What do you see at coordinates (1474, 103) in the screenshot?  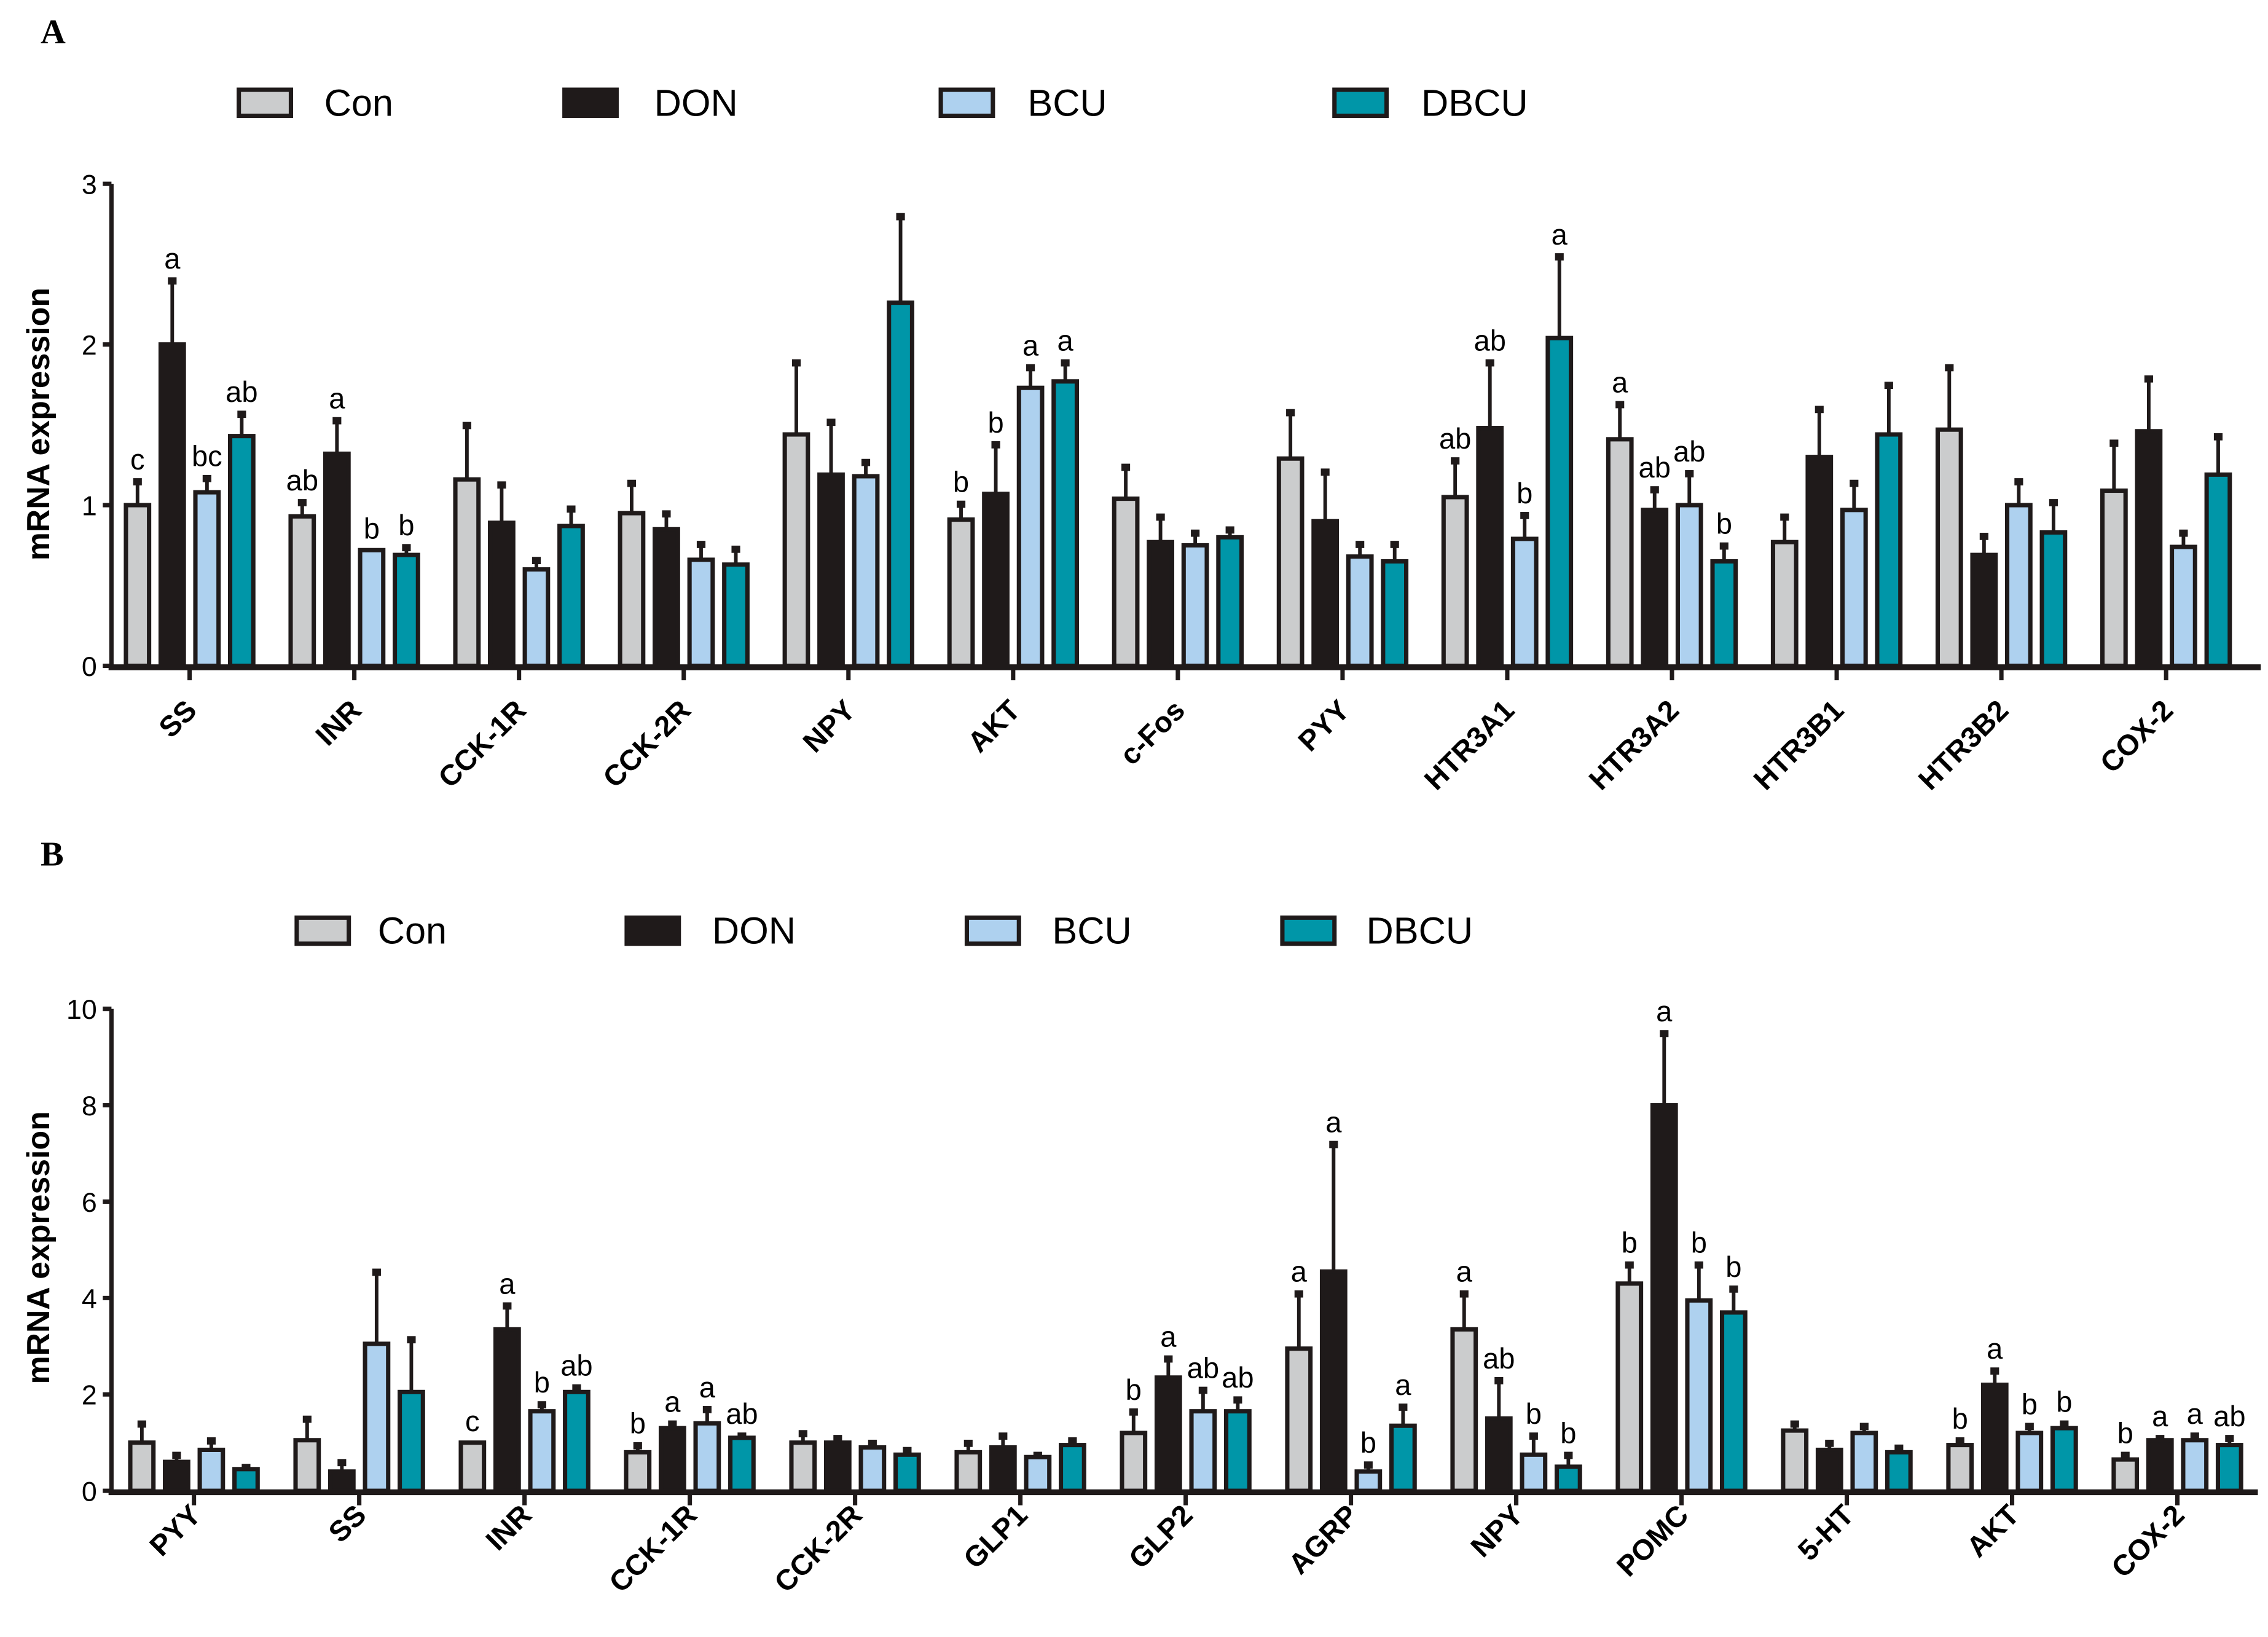 I see `legend-label-dbcu: DBCU` at bounding box center [1474, 103].